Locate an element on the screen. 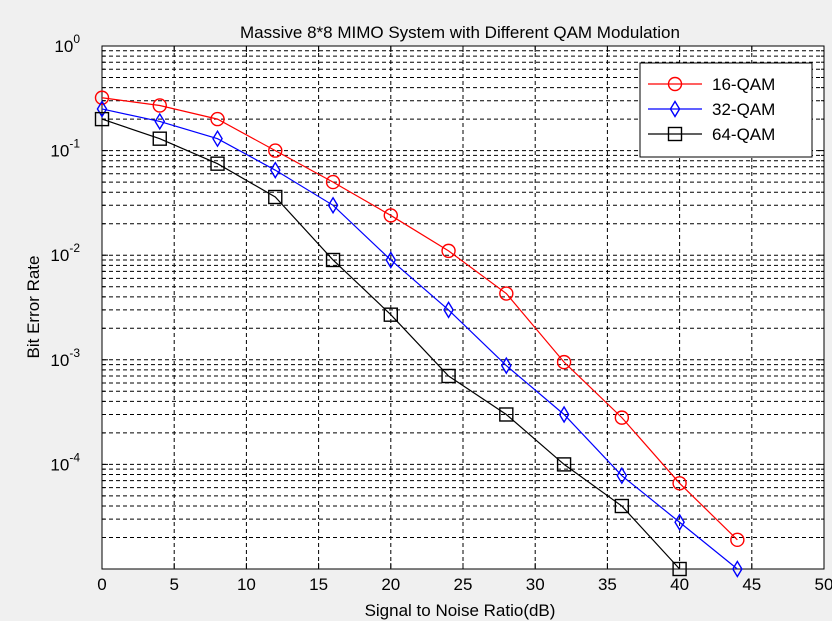 Image resolution: width=832 pixels, height=621 pixels. legend: 16-QAM 32-QAM 64-QAM is located at coordinates (726, 110).